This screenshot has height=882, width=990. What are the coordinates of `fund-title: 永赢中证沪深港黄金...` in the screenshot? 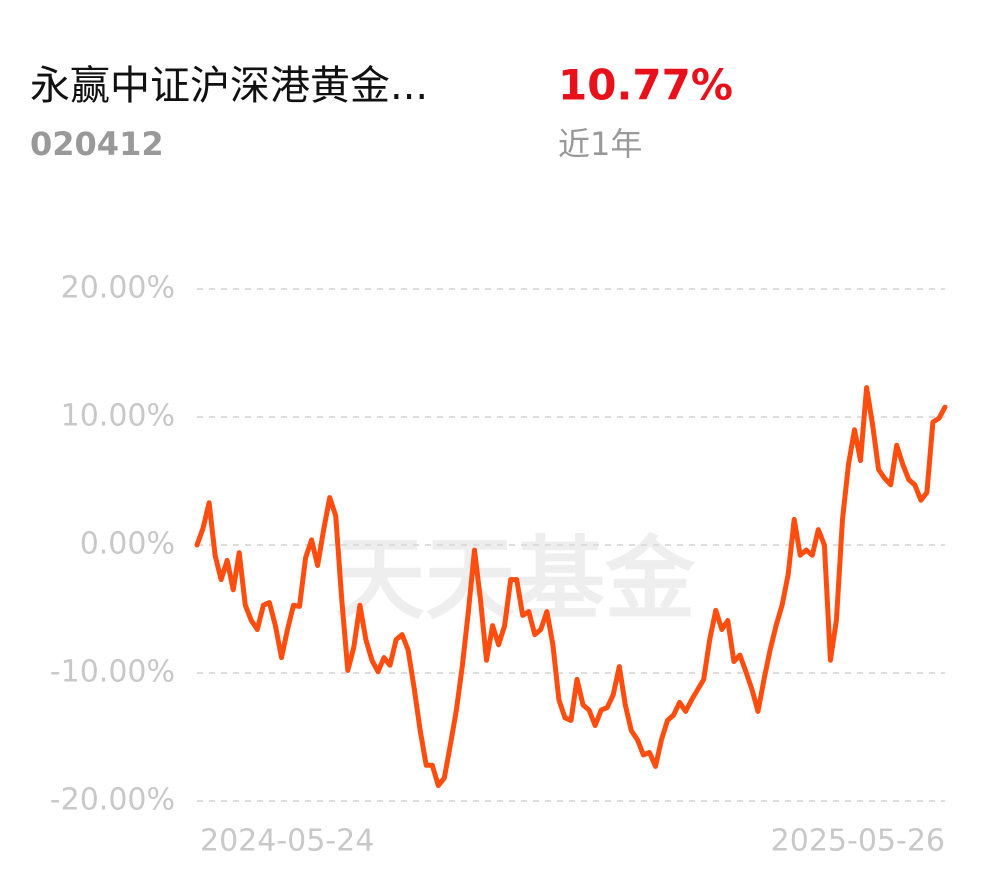 It's located at (229, 86).